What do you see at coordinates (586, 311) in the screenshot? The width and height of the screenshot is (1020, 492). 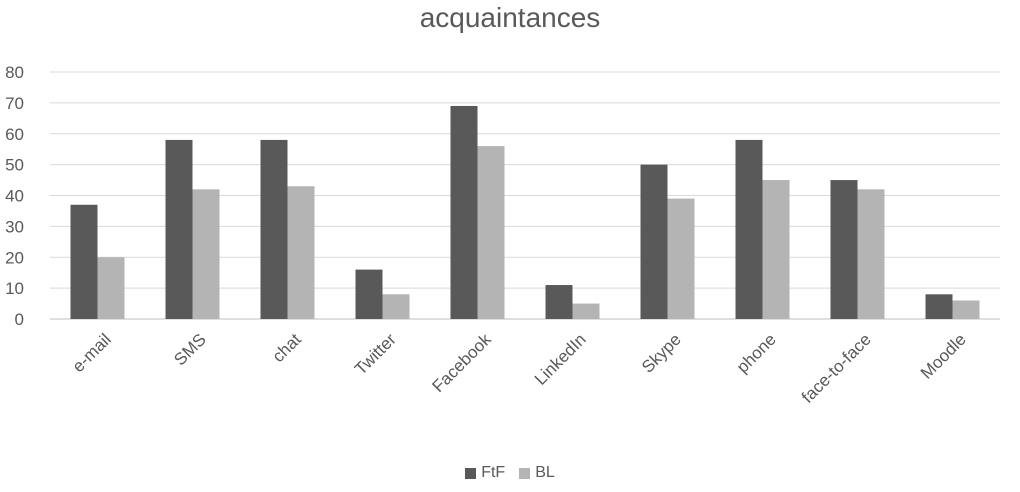 I see `bar-bl-linkedin` at bounding box center [586, 311].